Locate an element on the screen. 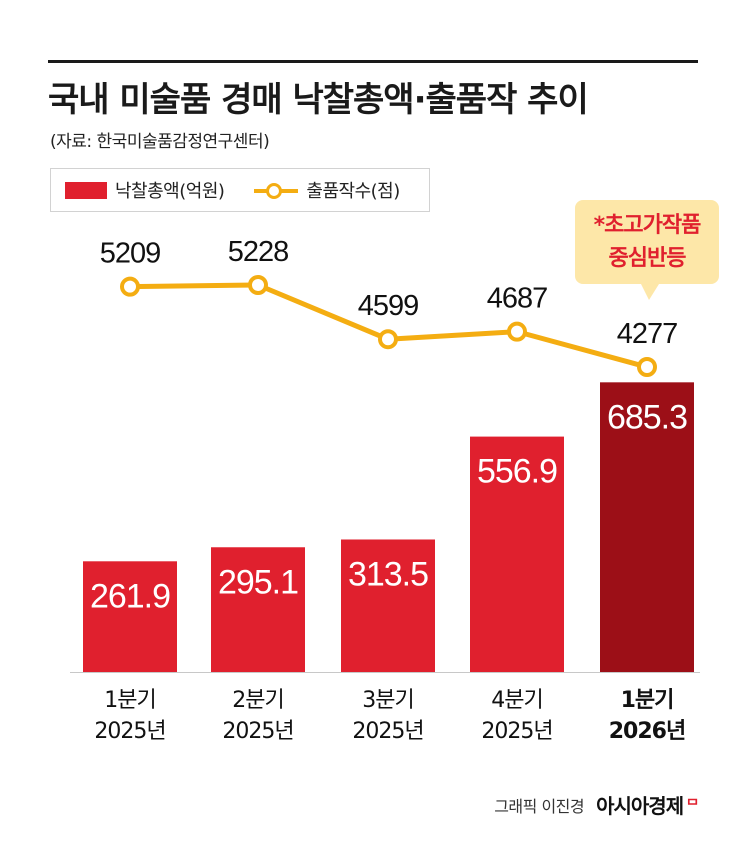 This screenshot has height=847, width=745. bar-value-label: 556.9 is located at coordinates (517, 472).